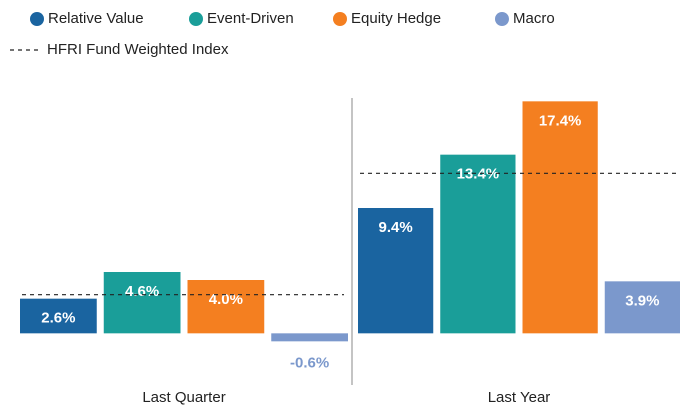 The width and height of the screenshot is (691, 406). What do you see at coordinates (138, 49) in the screenshot?
I see `legend-label: HFRI Fund Weighted Index` at bounding box center [138, 49].